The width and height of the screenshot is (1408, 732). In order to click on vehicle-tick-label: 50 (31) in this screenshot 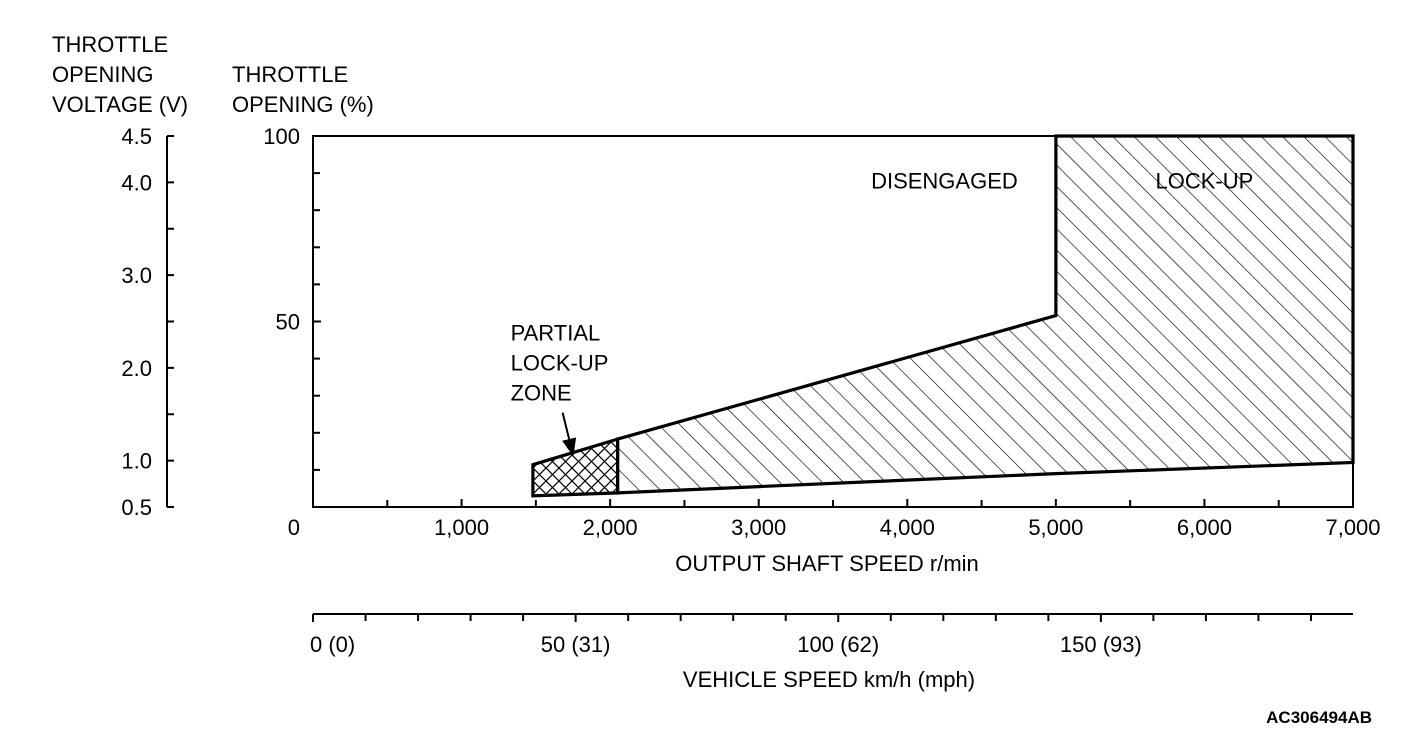, I will do `click(576, 644)`.